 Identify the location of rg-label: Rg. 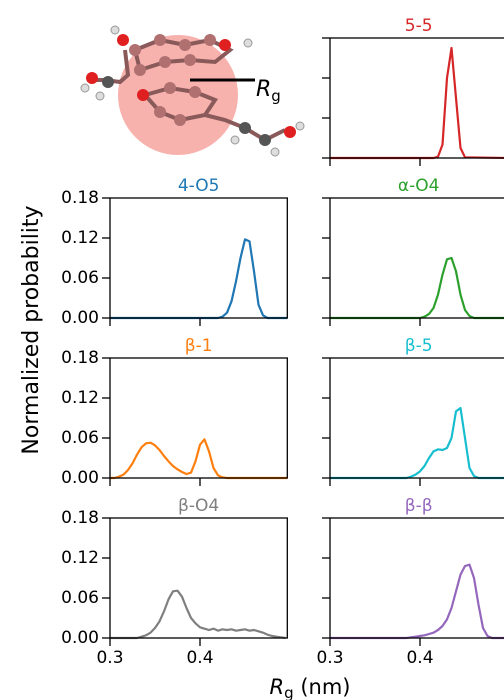
(268, 91).